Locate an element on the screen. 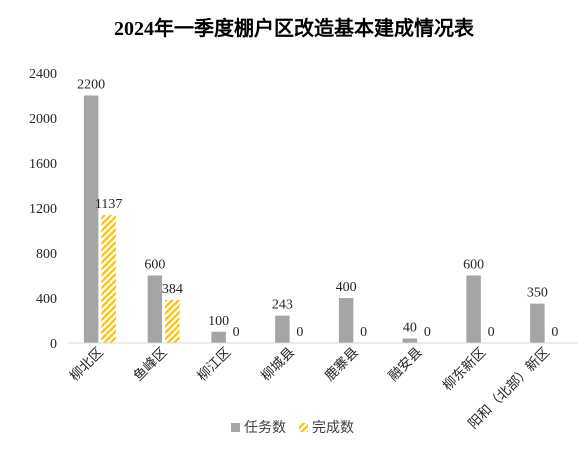  x-category-label: 柳城县 is located at coordinates (277, 364).